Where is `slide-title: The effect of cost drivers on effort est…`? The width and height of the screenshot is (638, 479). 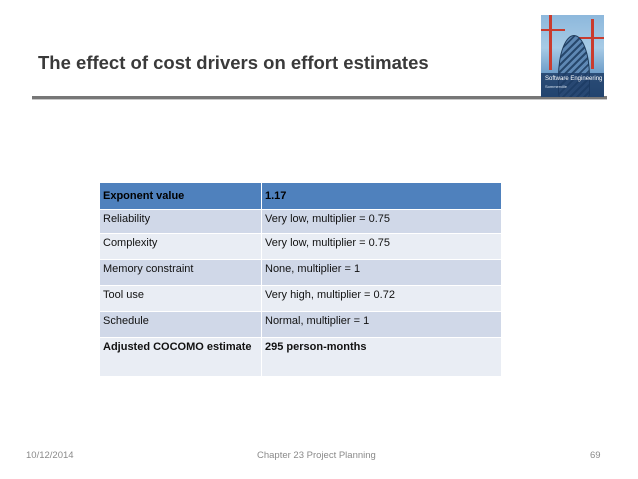
slide-title: The effect of cost drivers on effort est… is located at coordinates (233, 62).